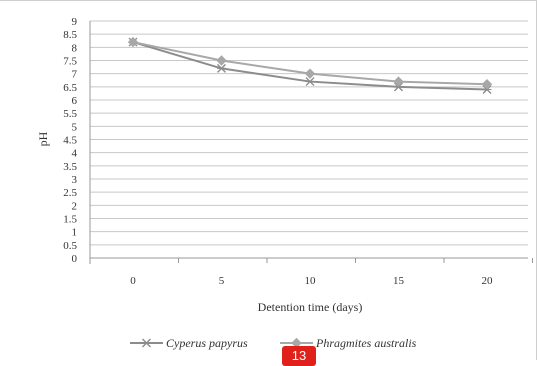 This screenshot has height=366, width=538. I want to click on y-tick-label: 3, so click(75, 180).